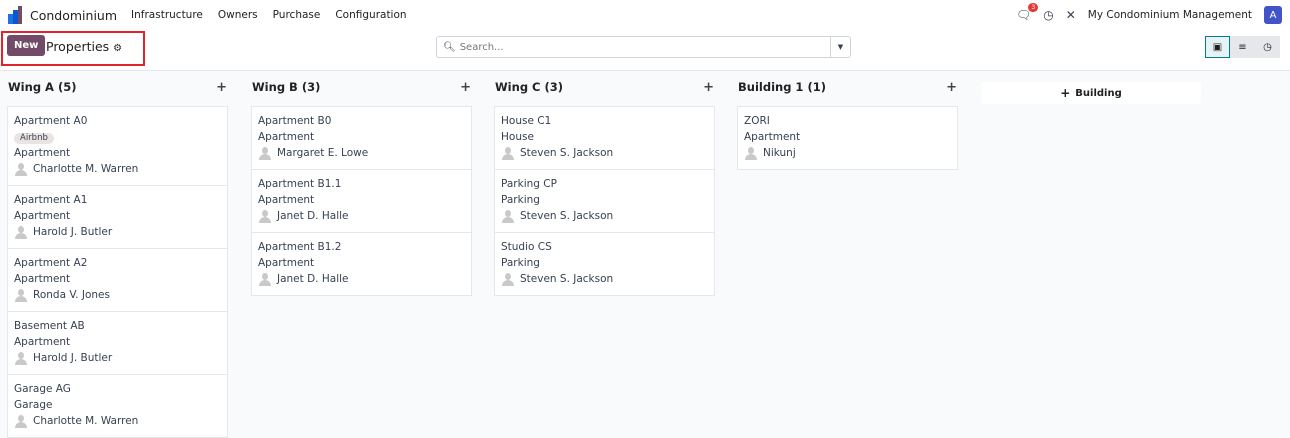  Describe the element at coordinates (296, 15) in the screenshot. I see `menu-purchase: Purchase` at that location.